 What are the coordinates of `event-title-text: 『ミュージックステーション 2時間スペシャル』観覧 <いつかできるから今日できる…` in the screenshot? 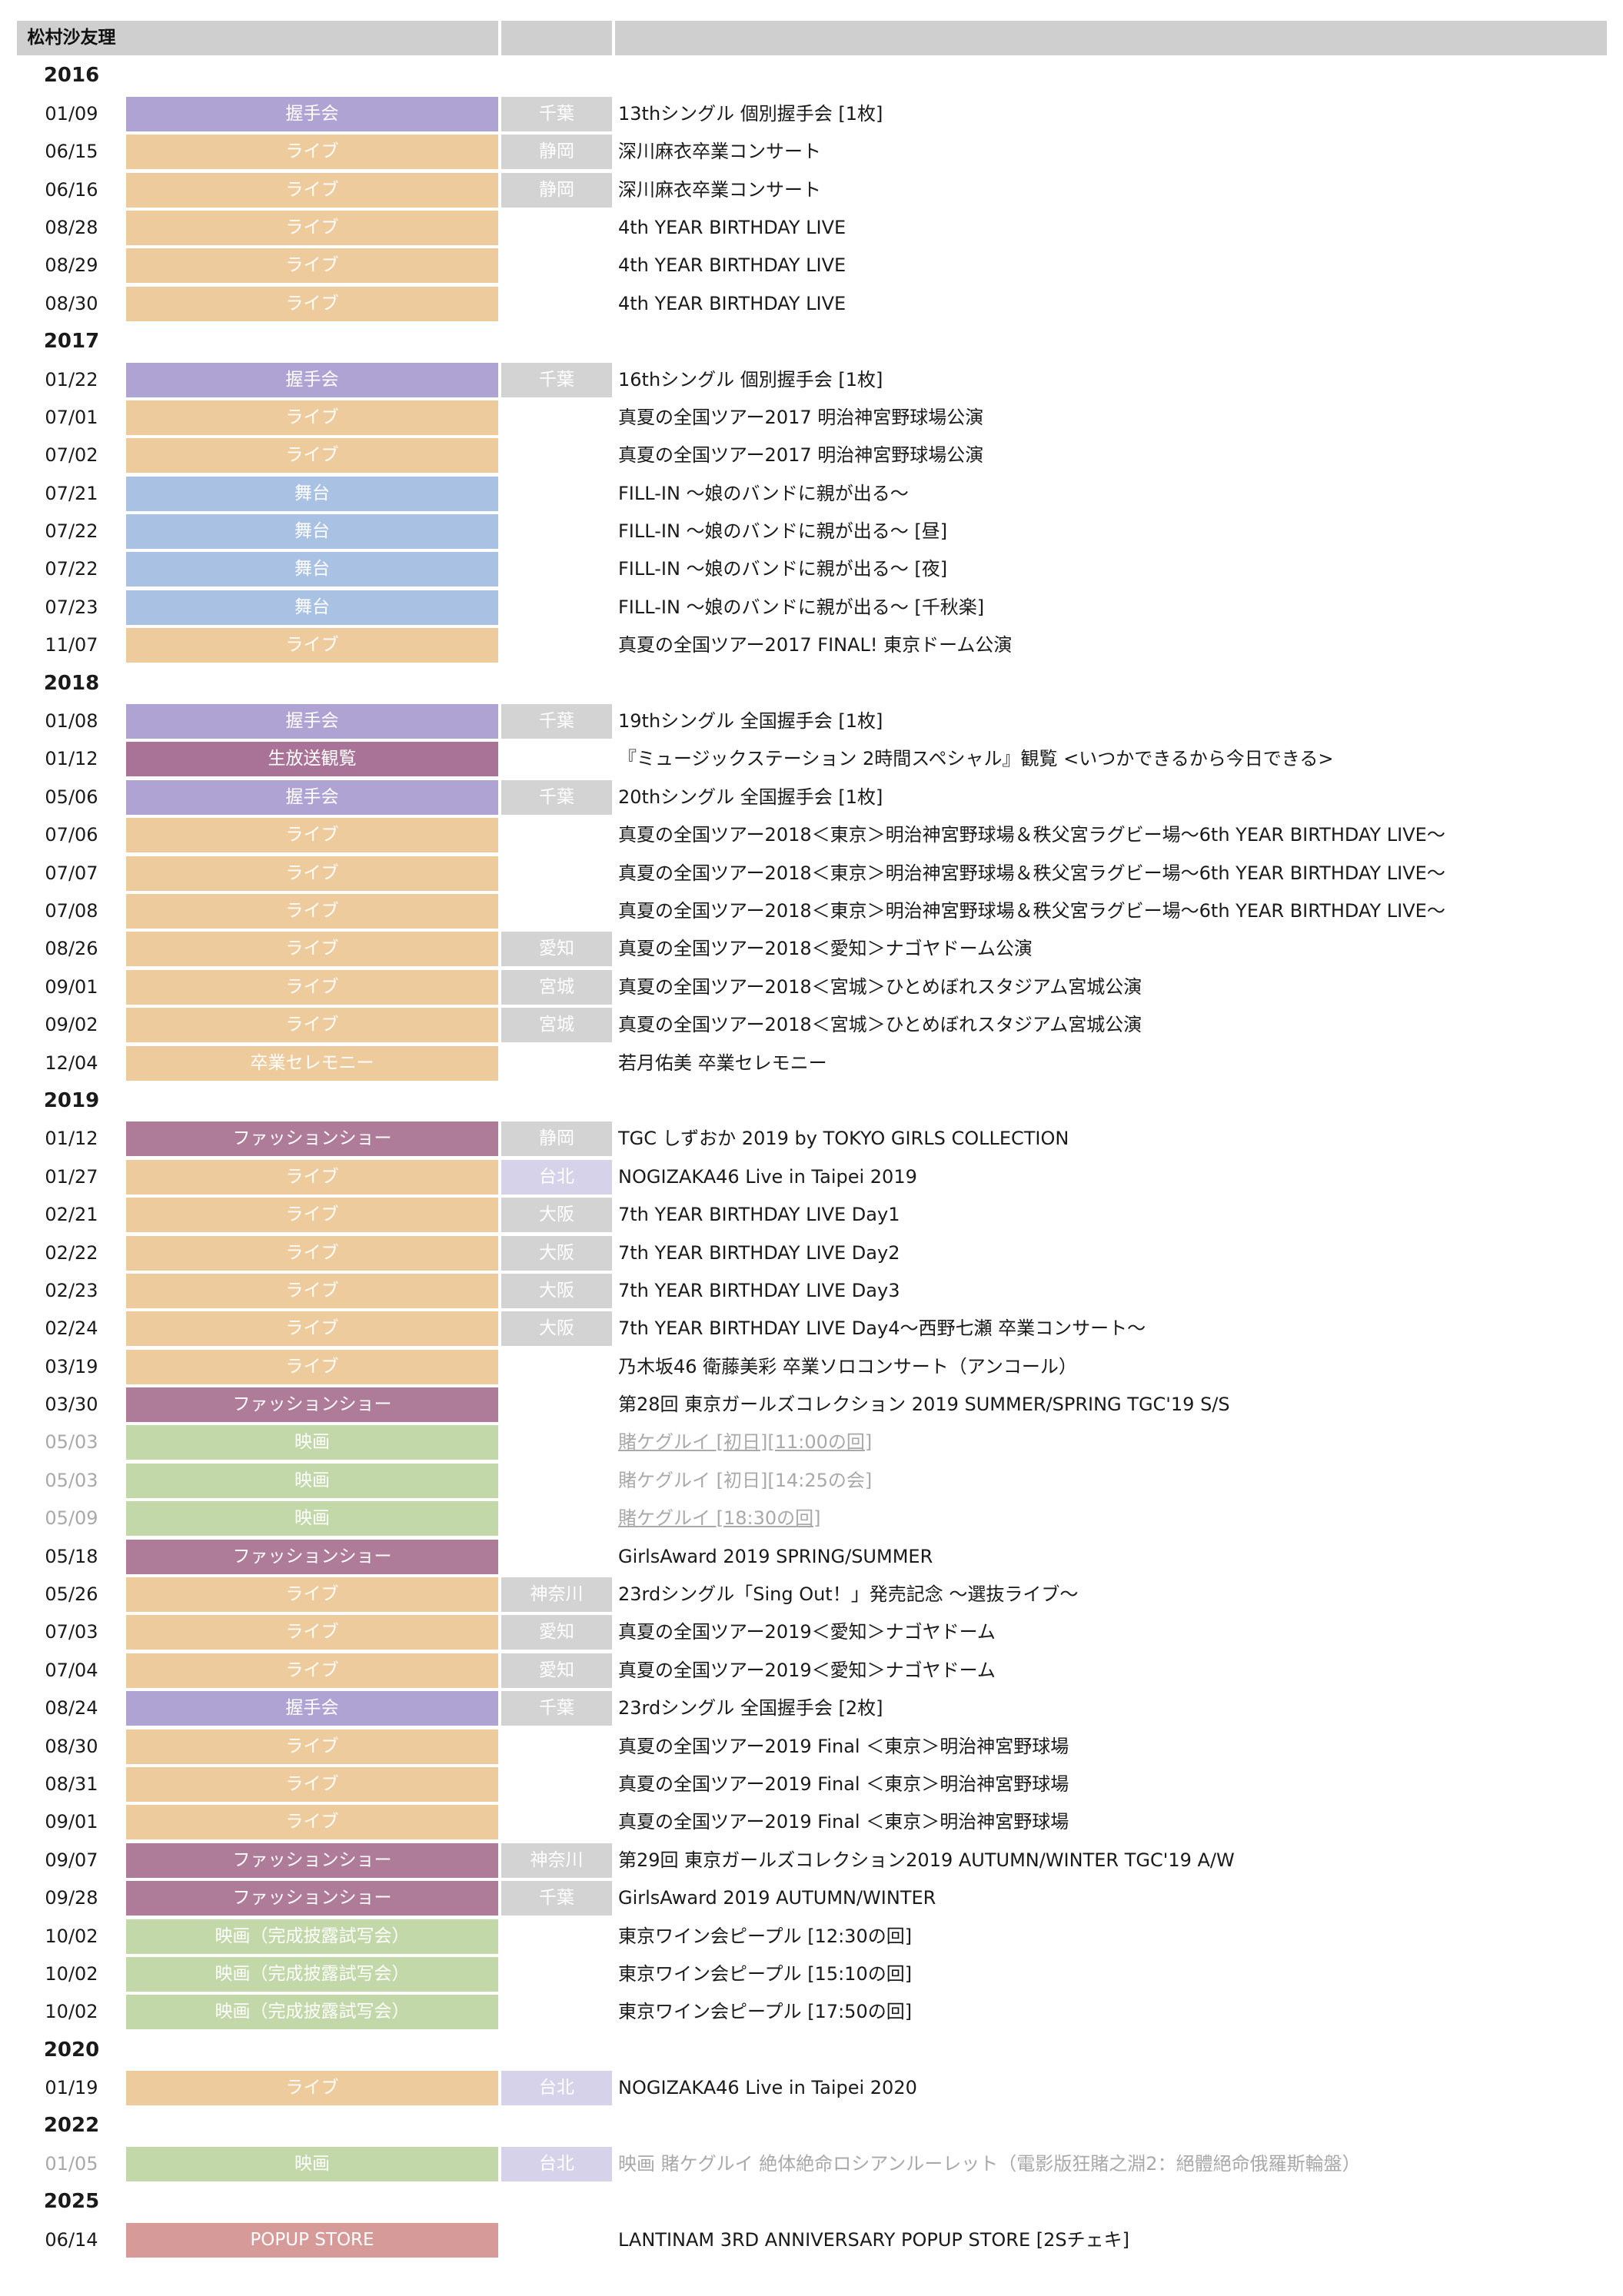 It's located at (976, 759).